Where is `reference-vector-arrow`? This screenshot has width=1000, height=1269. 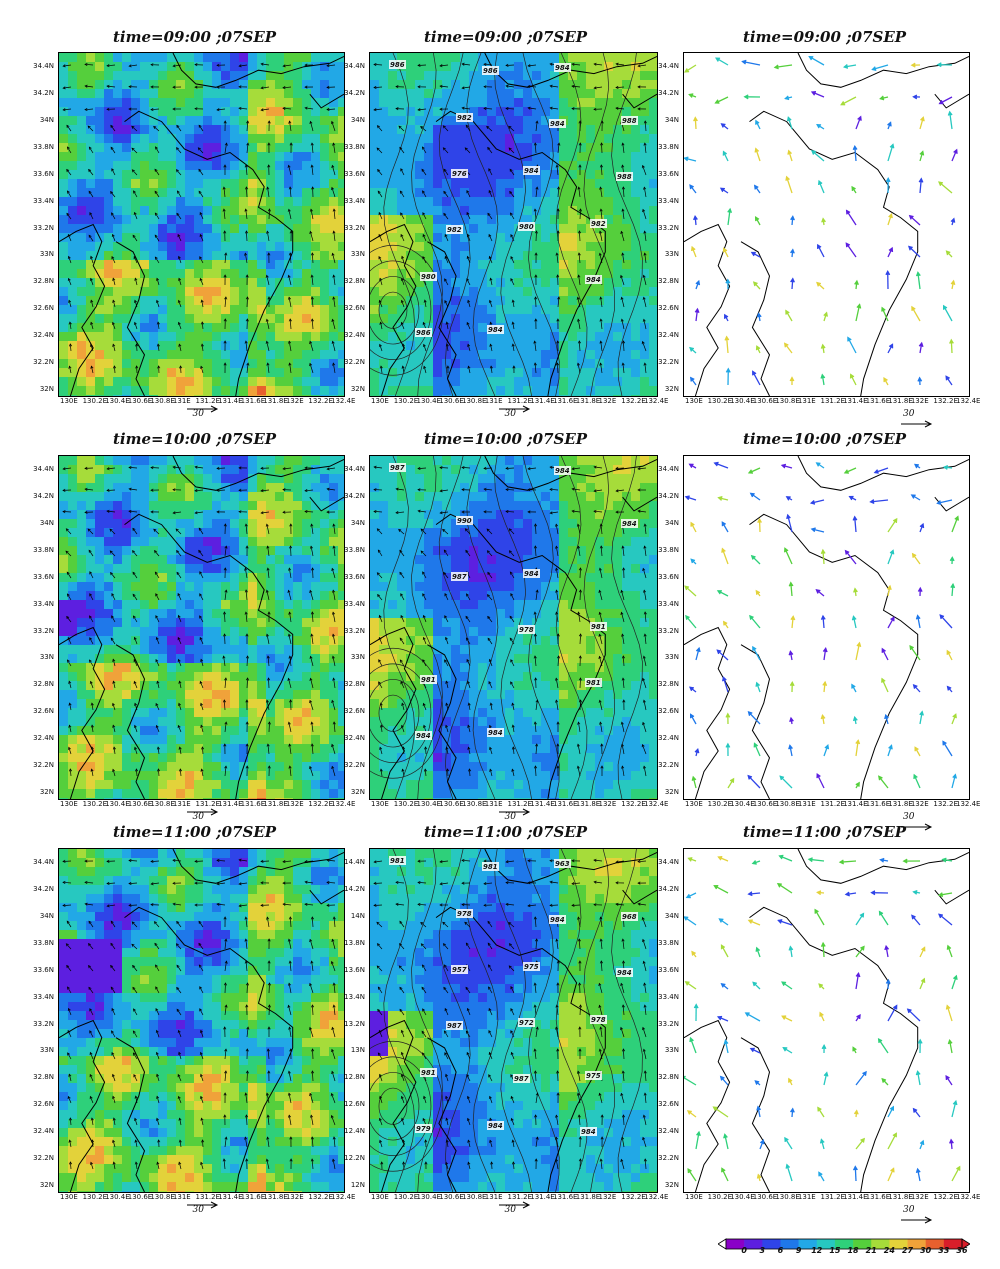
reference-vector-arrow is located at coordinates (917, 424).